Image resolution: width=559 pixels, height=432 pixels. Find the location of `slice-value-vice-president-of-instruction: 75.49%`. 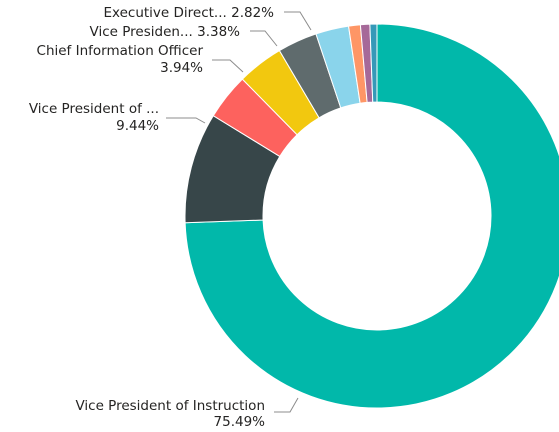

slice-value-vice-president-of-instruction: 75.49% is located at coordinates (240, 422).